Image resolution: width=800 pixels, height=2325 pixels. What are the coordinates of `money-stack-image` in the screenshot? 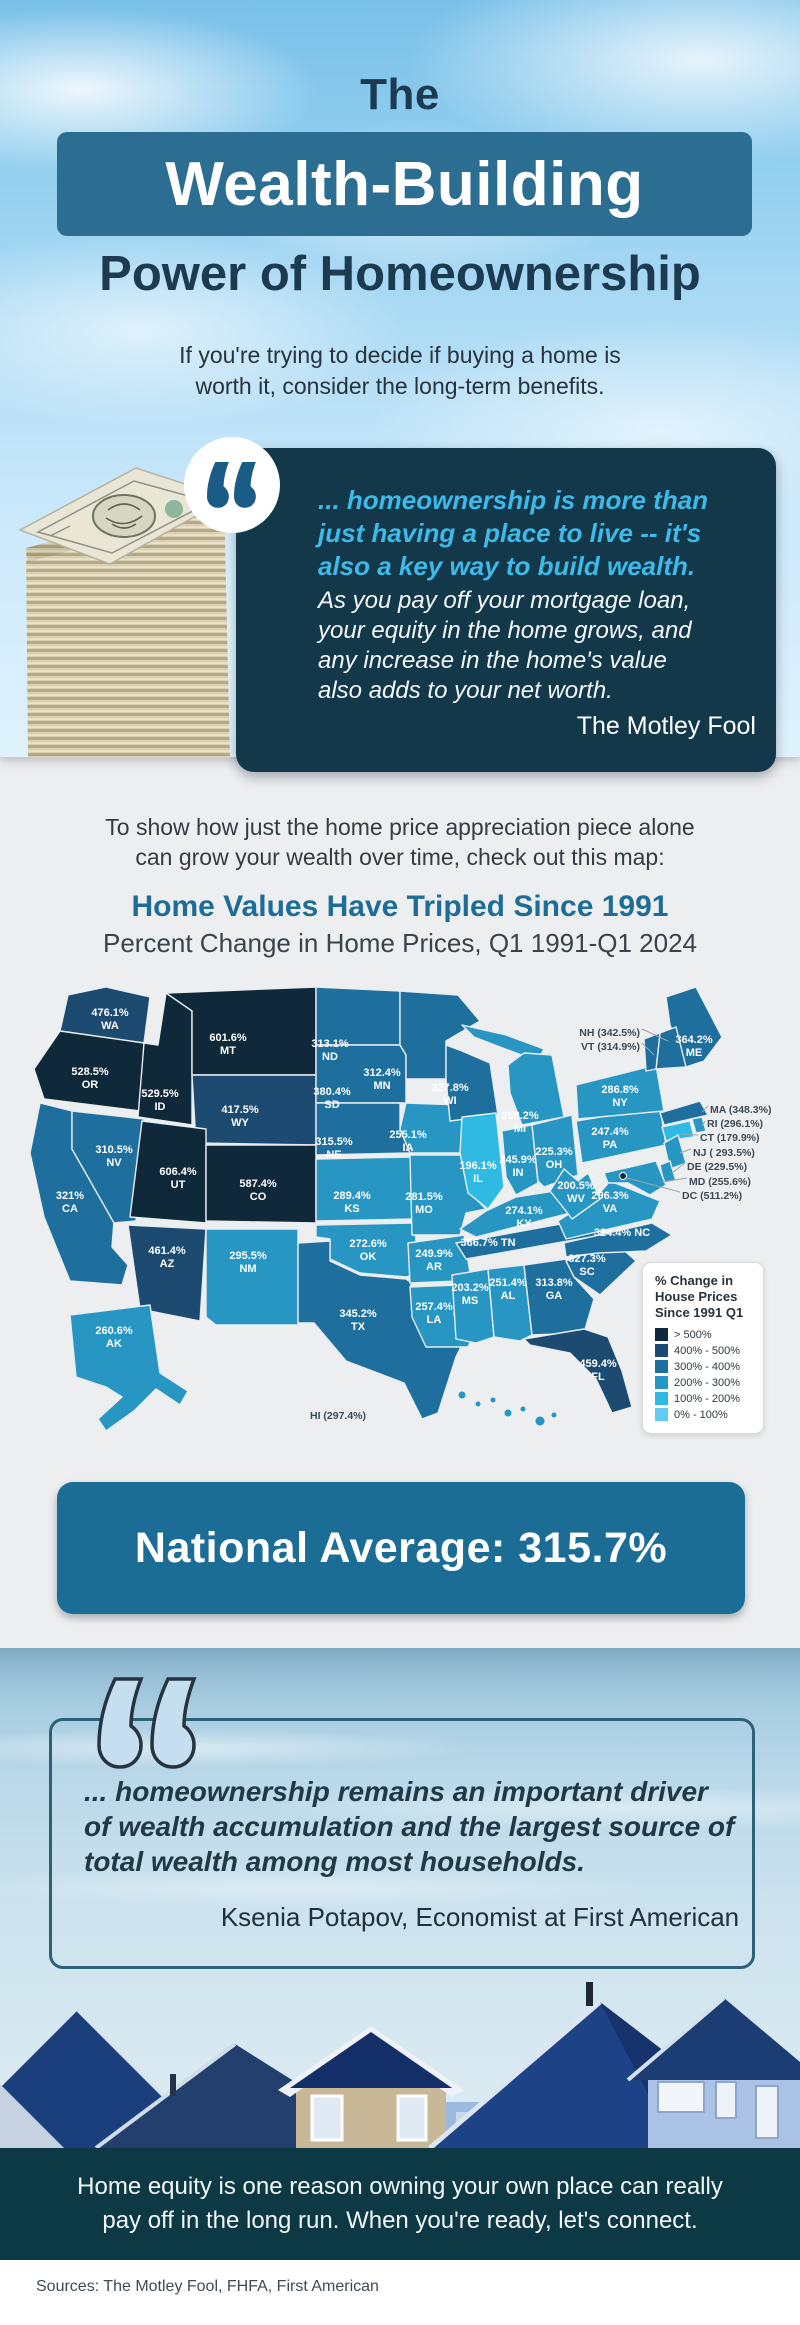 It's located at (124, 612).